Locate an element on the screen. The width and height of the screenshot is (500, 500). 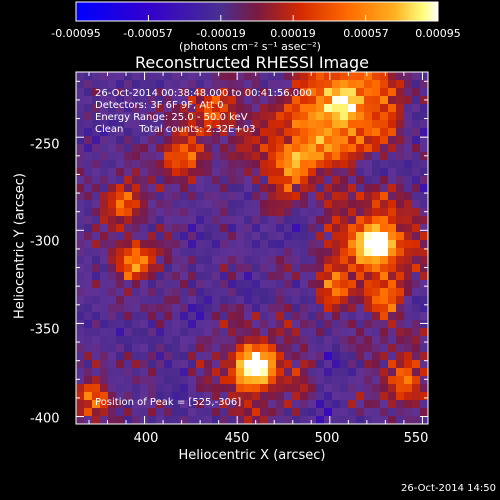
y-axis-label: Heliocentric Y (arcsec) is located at coordinates (20, 246).